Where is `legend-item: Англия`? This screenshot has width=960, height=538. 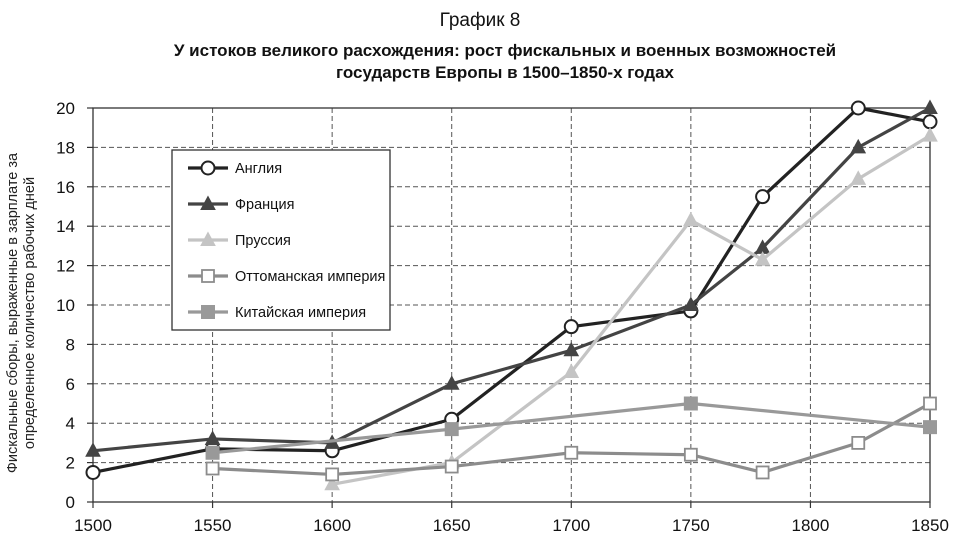
legend-item: Англия is located at coordinates (235, 168).